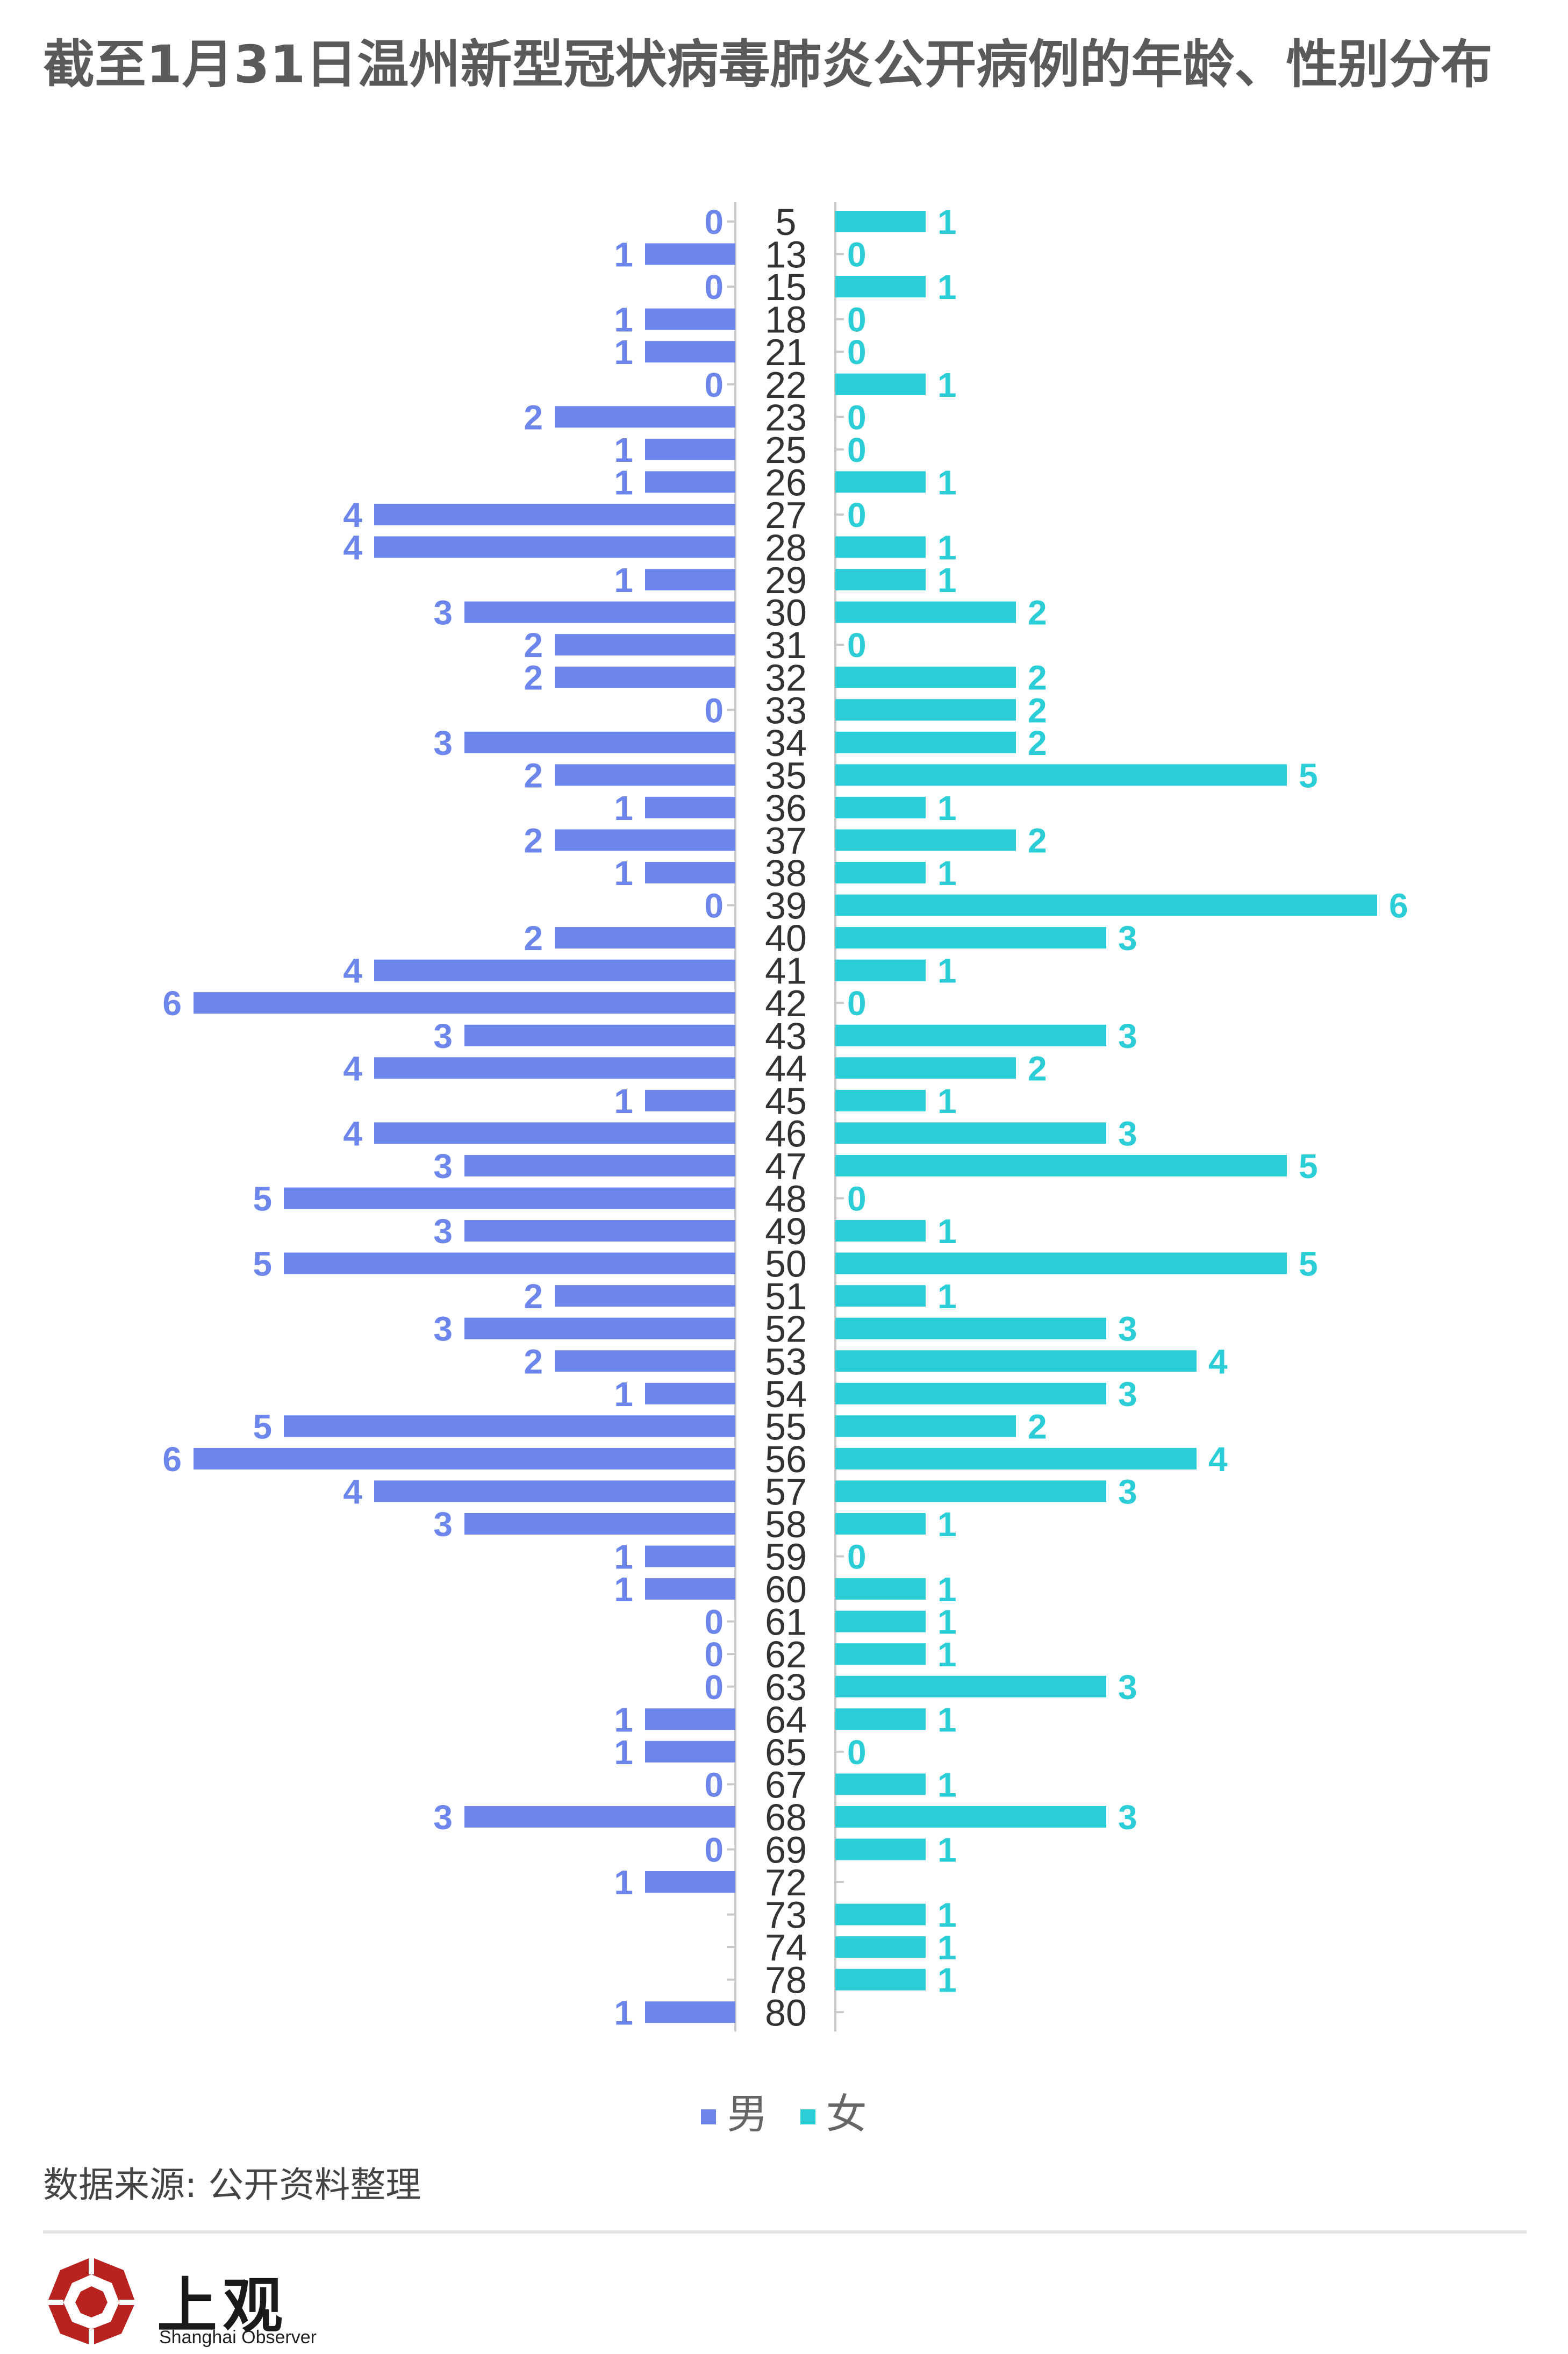 This screenshot has width=1568, height=2354. I want to click on brand: 上观 Shanghai Observer, so click(204, 2301).